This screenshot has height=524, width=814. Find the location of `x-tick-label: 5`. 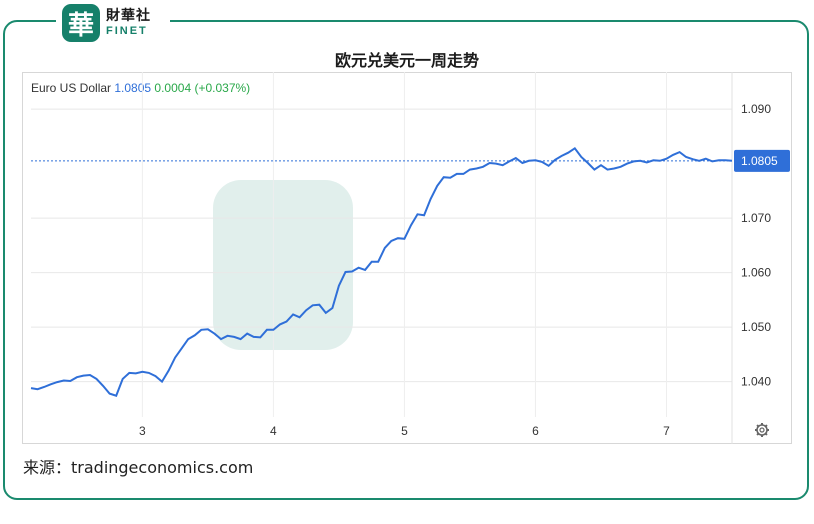

x-tick-label: 5 is located at coordinates (404, 431).